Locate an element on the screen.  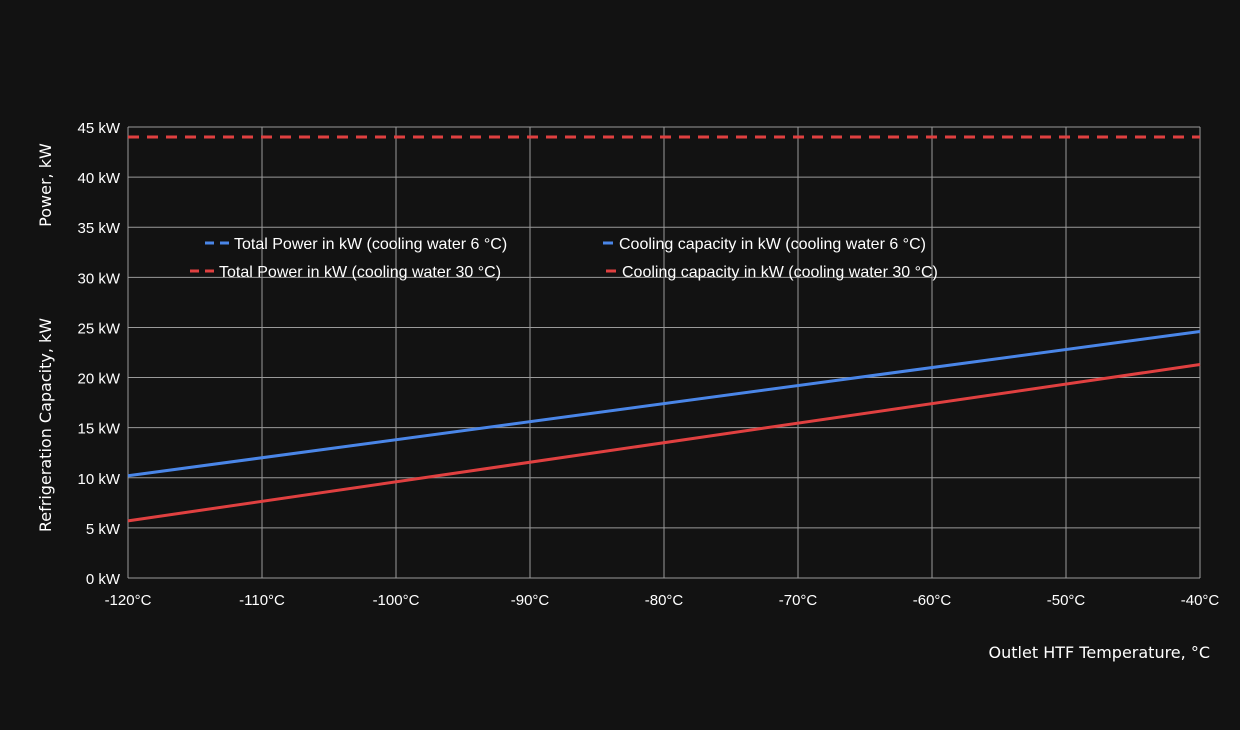
y-tick-label: 15 kW is located at coordinates (98, 429).